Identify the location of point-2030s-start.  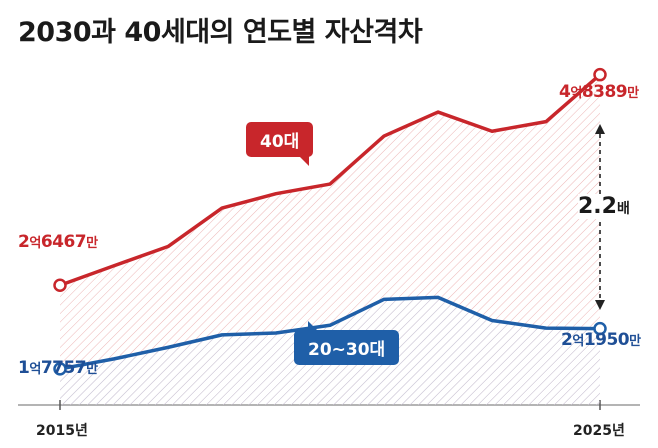
(60, 369).